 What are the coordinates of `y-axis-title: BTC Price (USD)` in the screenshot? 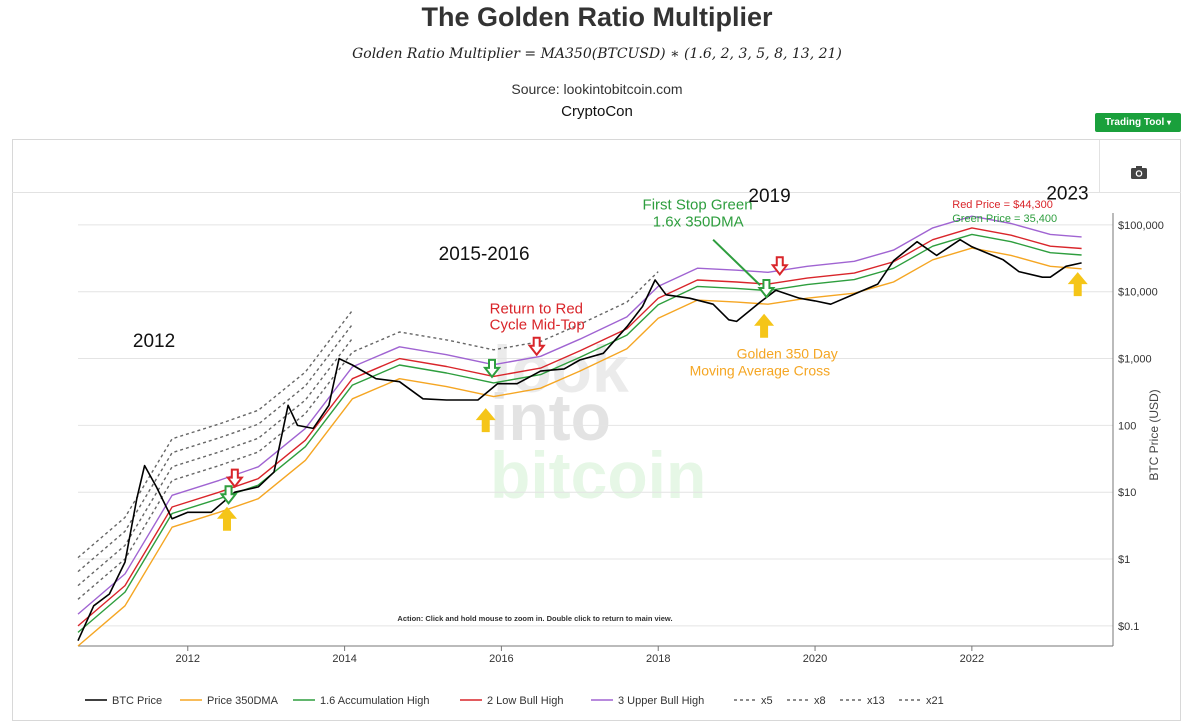 It's located at (1154, 434).